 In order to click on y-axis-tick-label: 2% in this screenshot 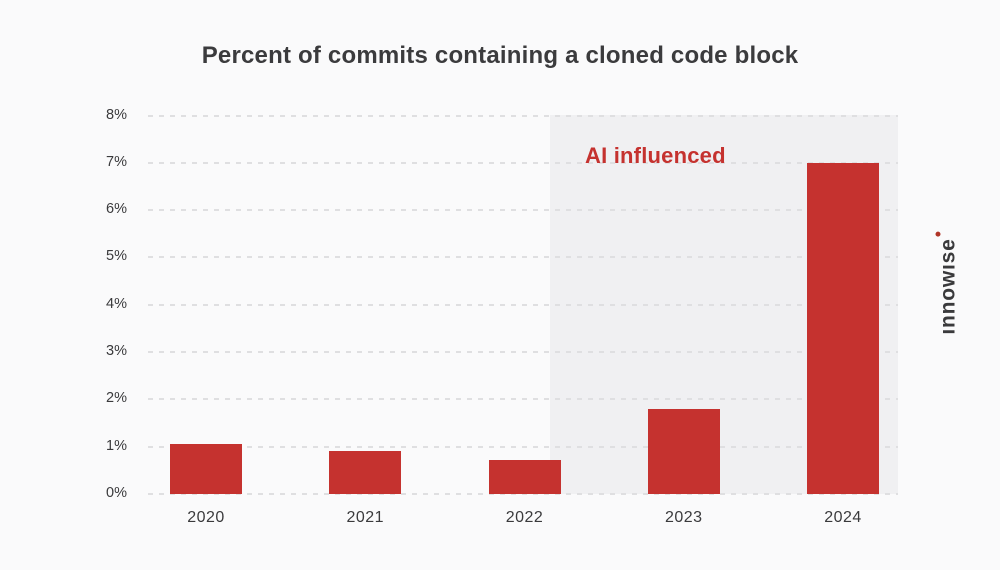, I will do `click(116, 398)`.